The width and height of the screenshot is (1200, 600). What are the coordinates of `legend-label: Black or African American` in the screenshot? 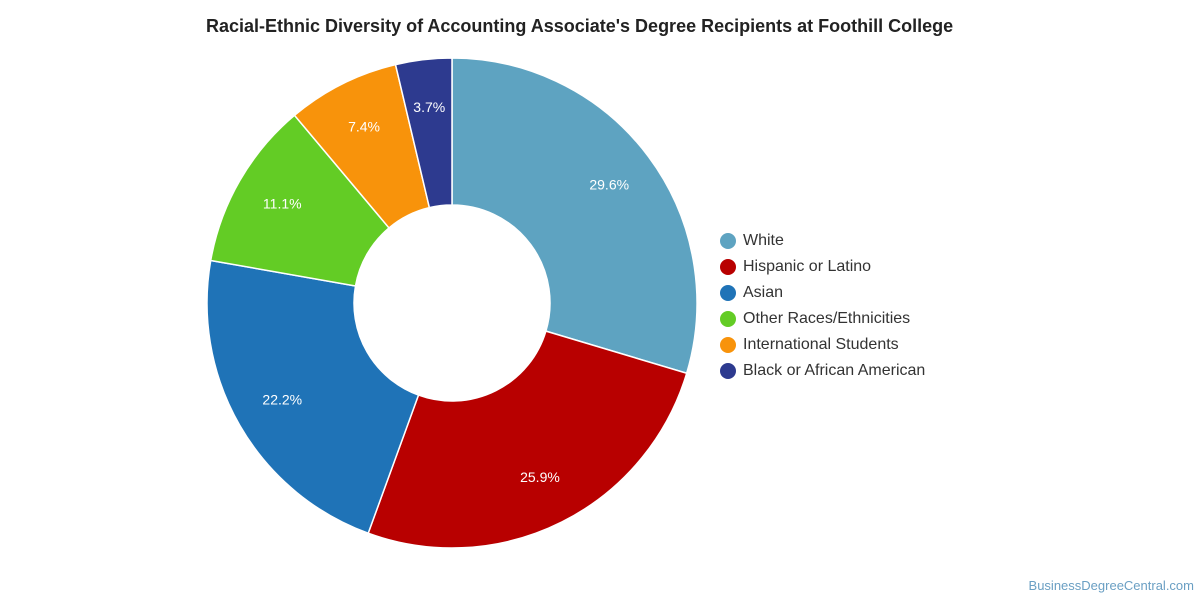 It's located at (834, 370).